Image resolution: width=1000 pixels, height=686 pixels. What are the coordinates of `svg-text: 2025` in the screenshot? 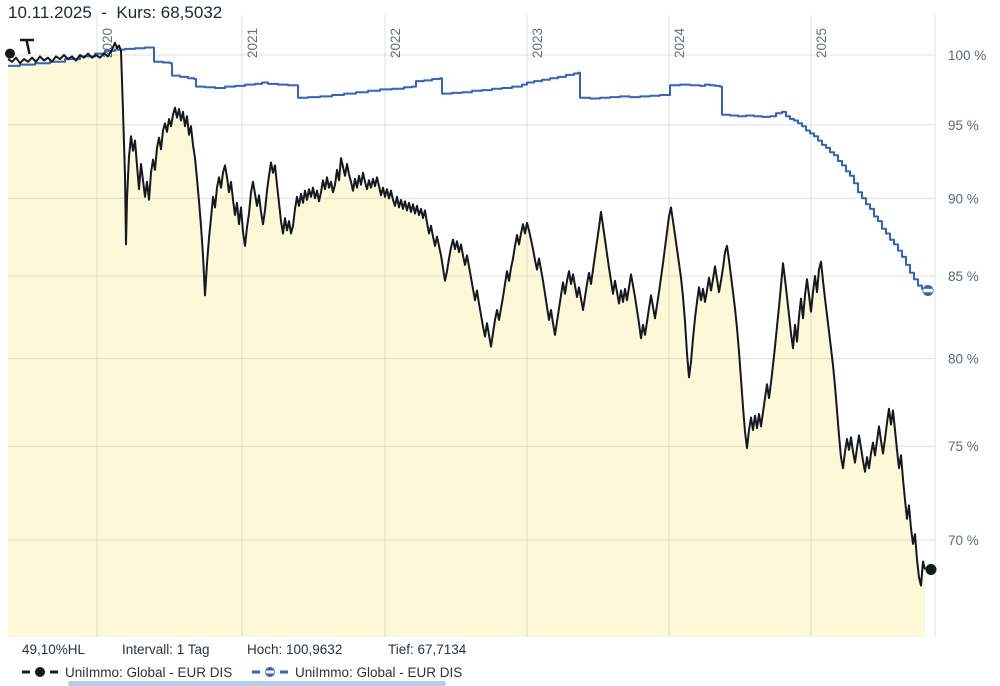 It's located at (821, 43).